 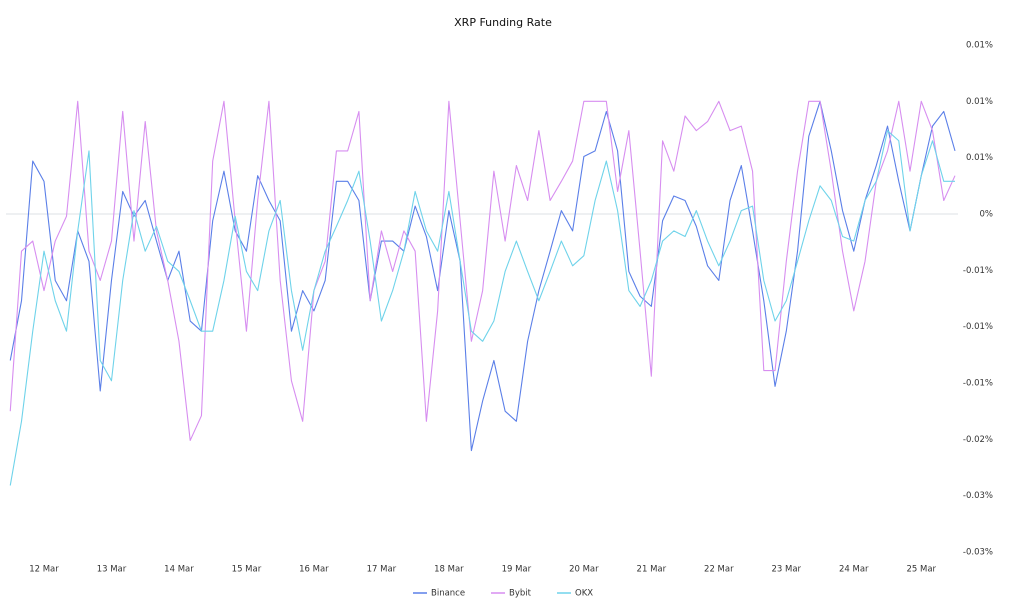 I want to click on x-tick-label: 16 Mar, so click(x=314, y=570).